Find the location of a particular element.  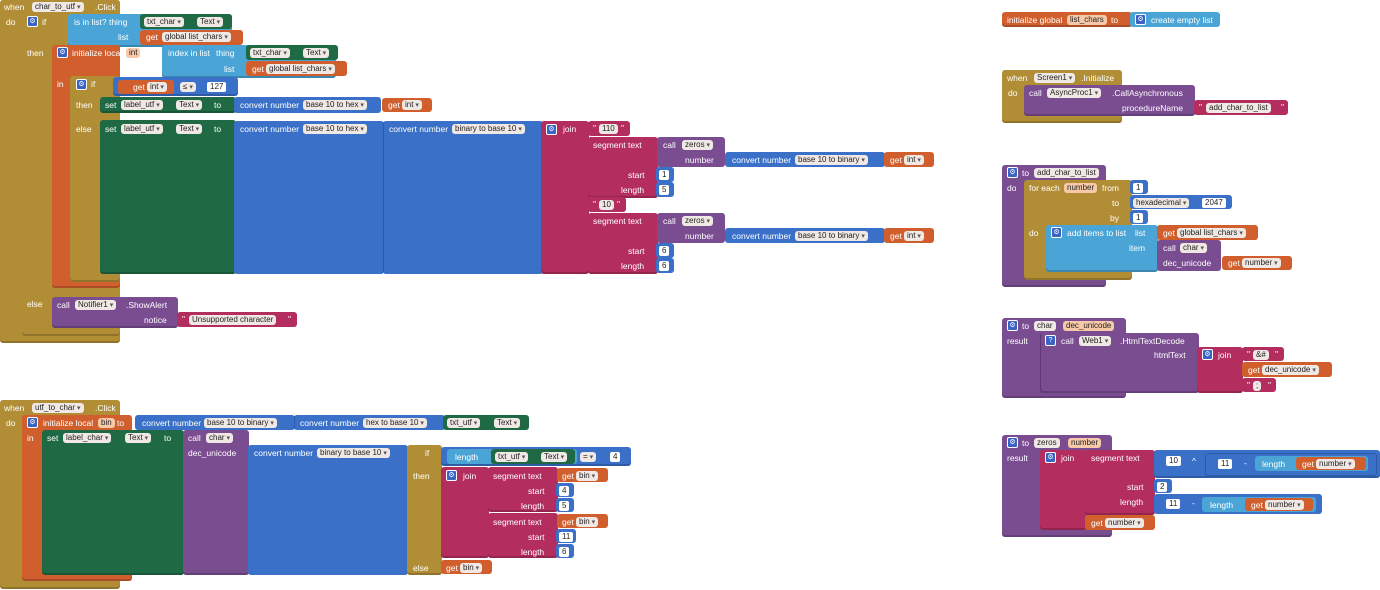

local-bin-name: bin is located at coordinates (106, 423).